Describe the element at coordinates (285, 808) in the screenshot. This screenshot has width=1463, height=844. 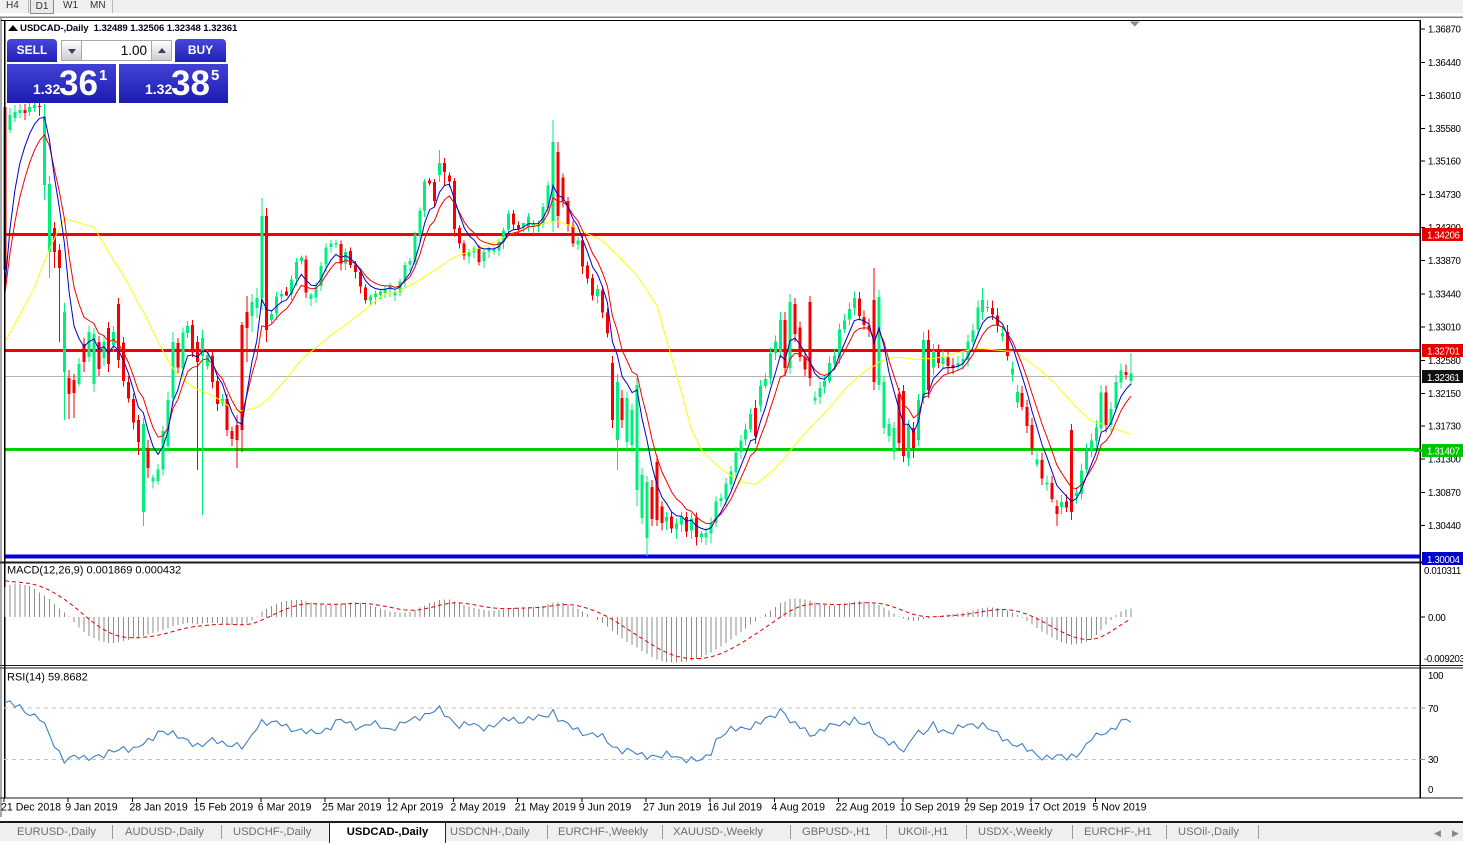
I see `svg-text: 6 Mar 2019` at that location.